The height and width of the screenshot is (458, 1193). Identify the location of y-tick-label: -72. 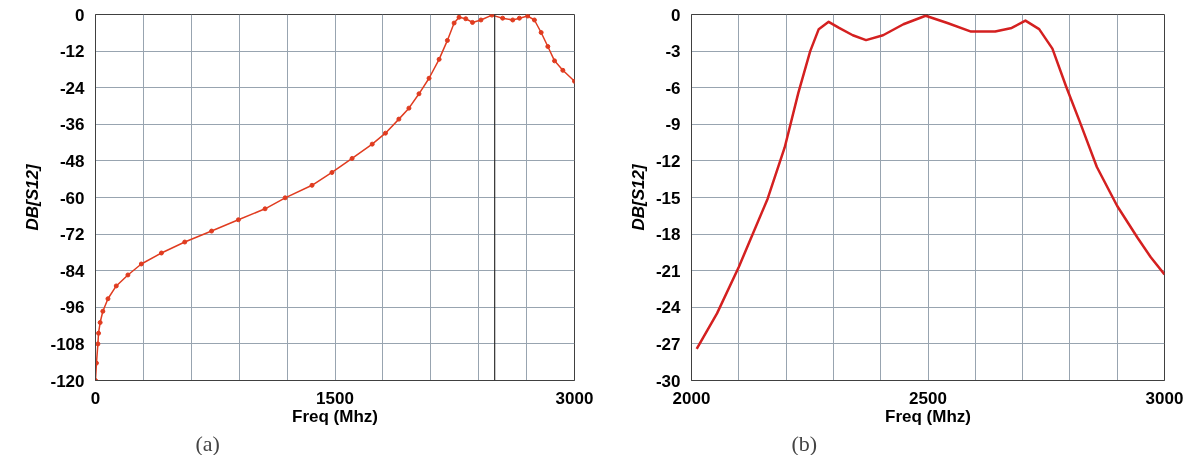
(72, 235).